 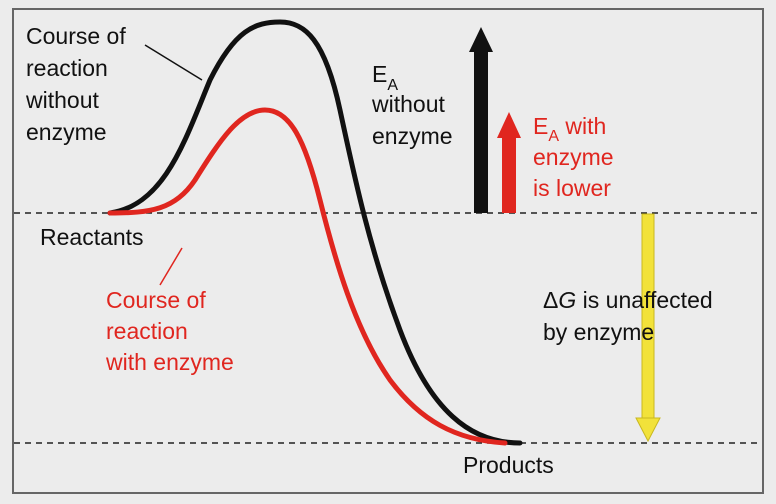 What do you see at coordinates (576, 157) in the screenshot?
I see `ea-with-label: EA with enzyme is lower` at bounding box center [576, 157].